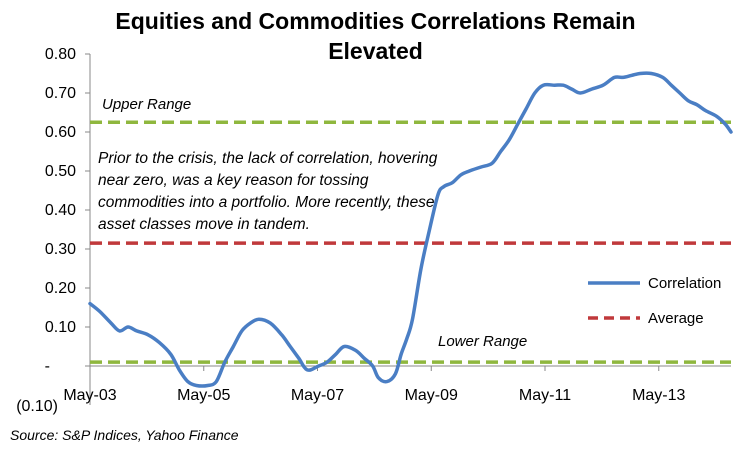 The height and width of the screenshot is (452, 751). I want to click on y-tick-label: 0.70, so click(60, 93).